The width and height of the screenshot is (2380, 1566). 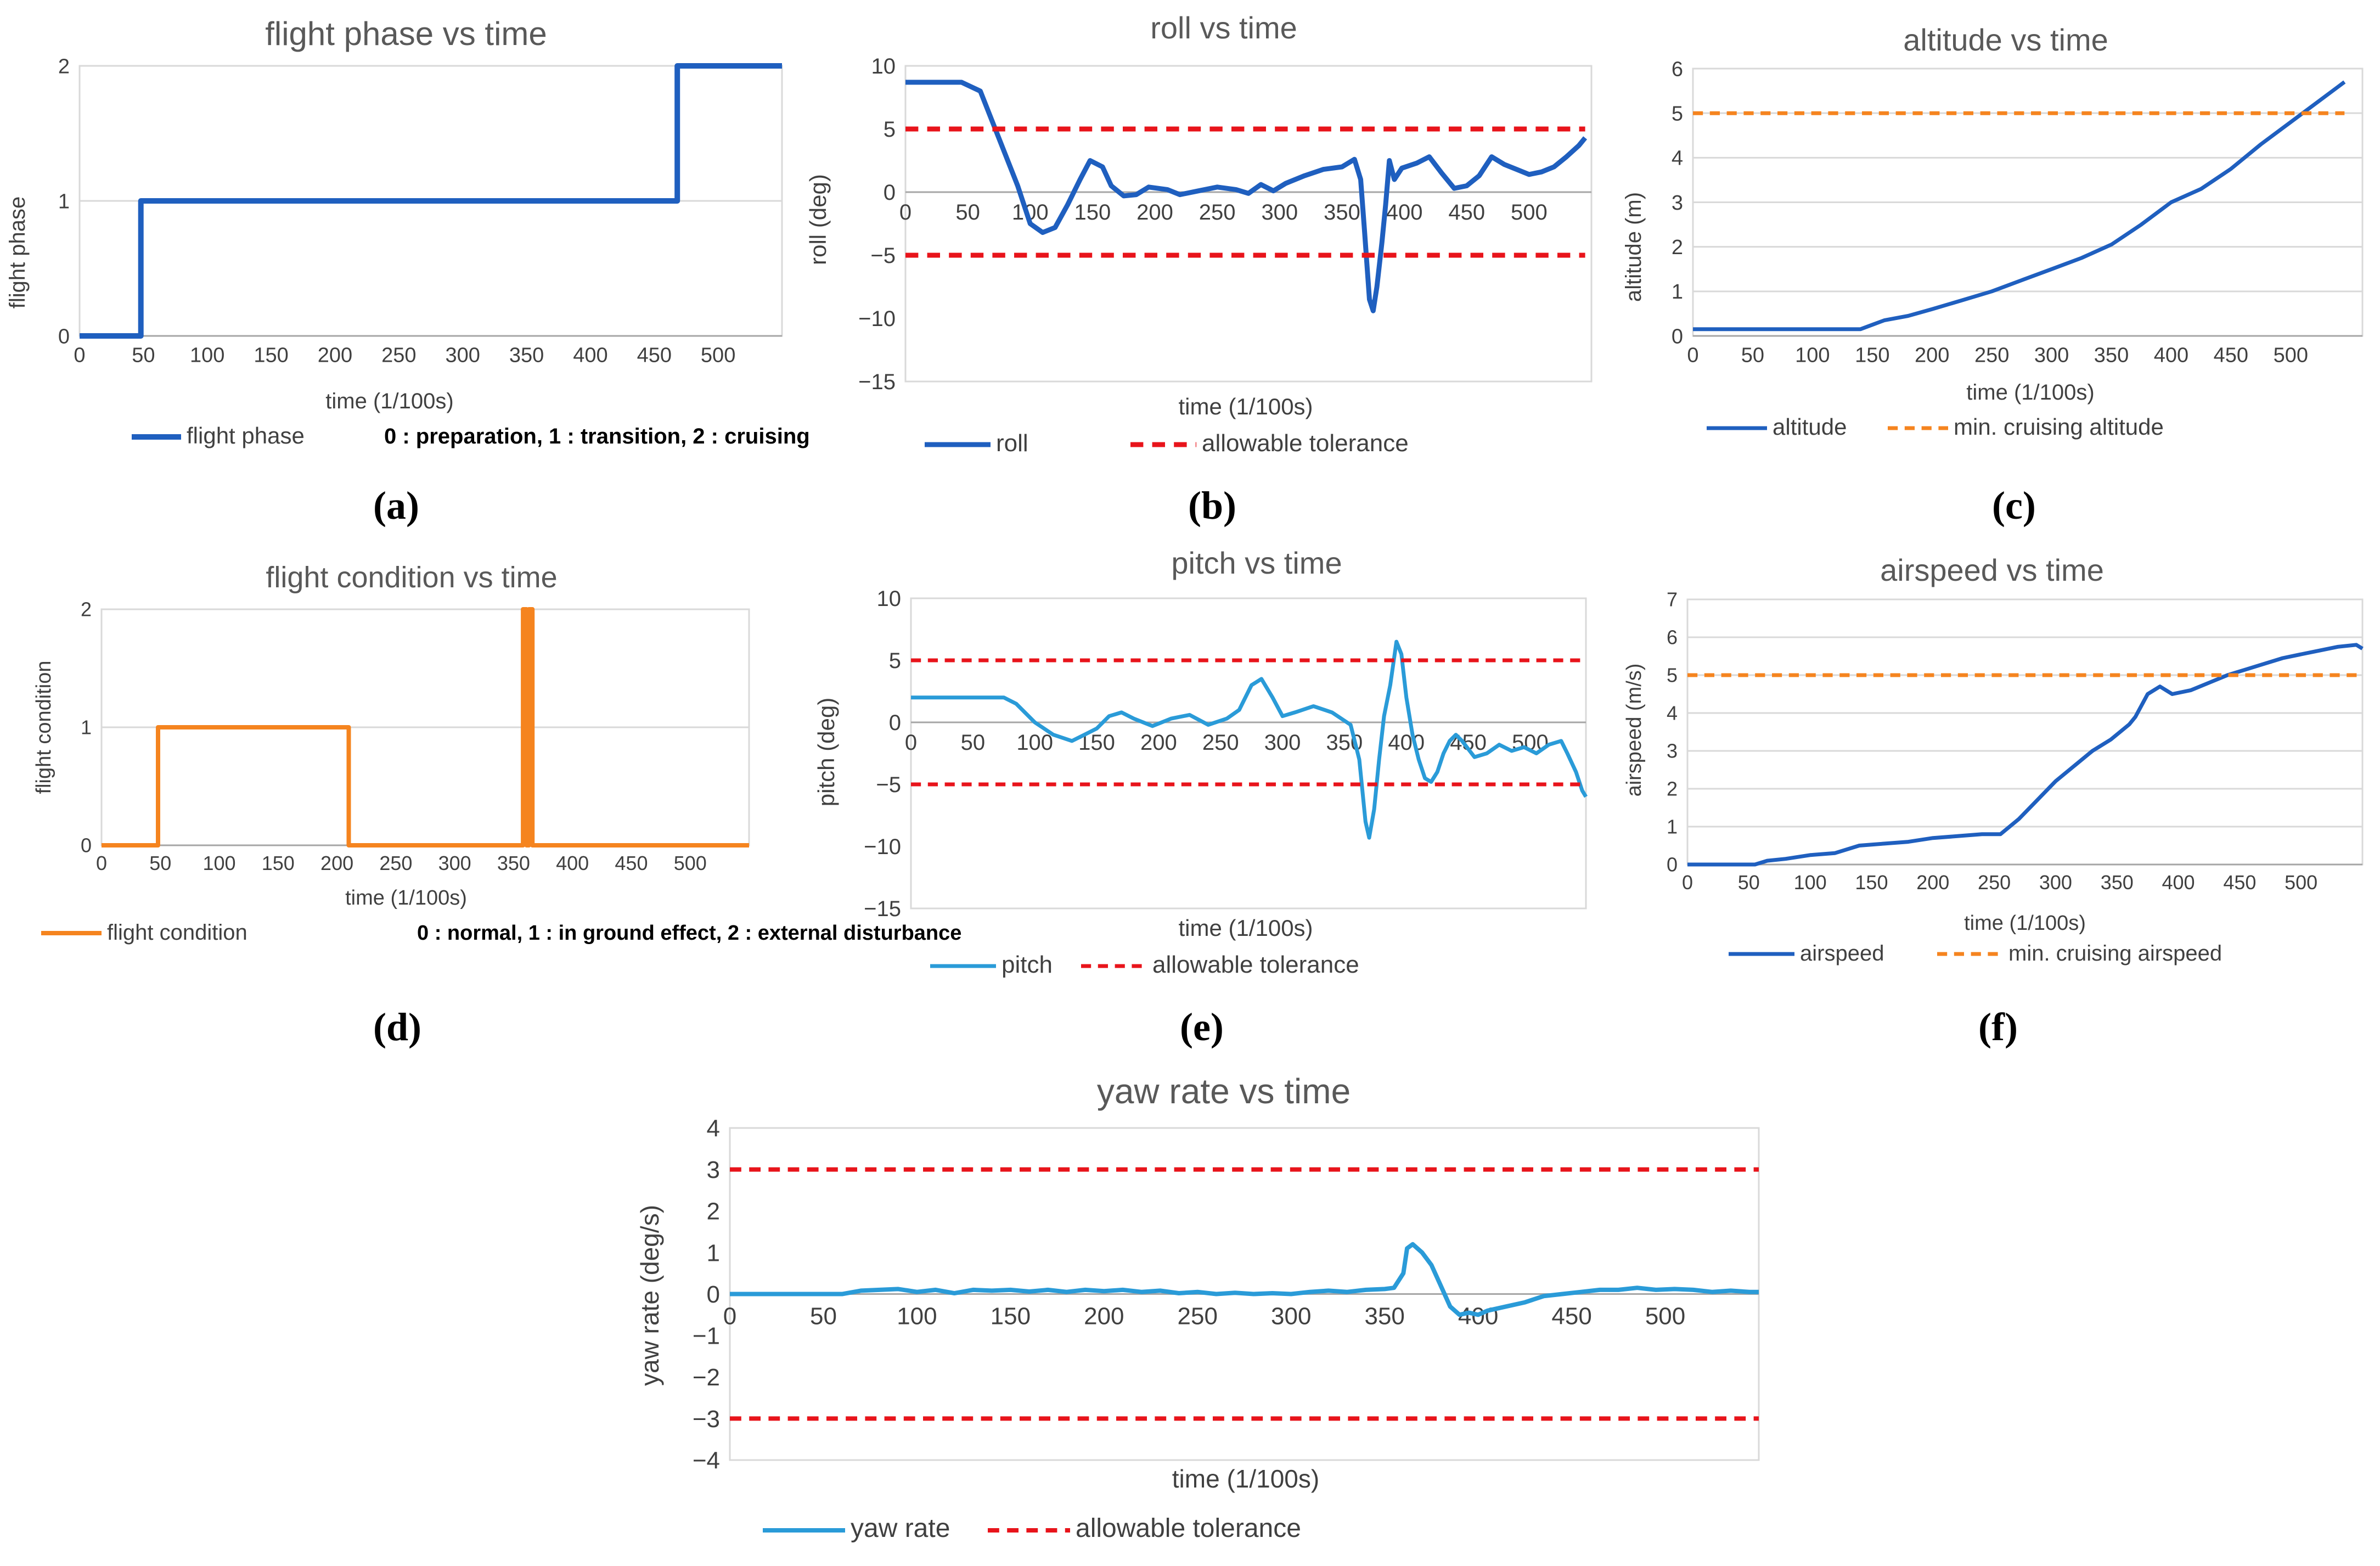 I want to click on y-axis-label: altitude (m), so click(x=1634, y=247).